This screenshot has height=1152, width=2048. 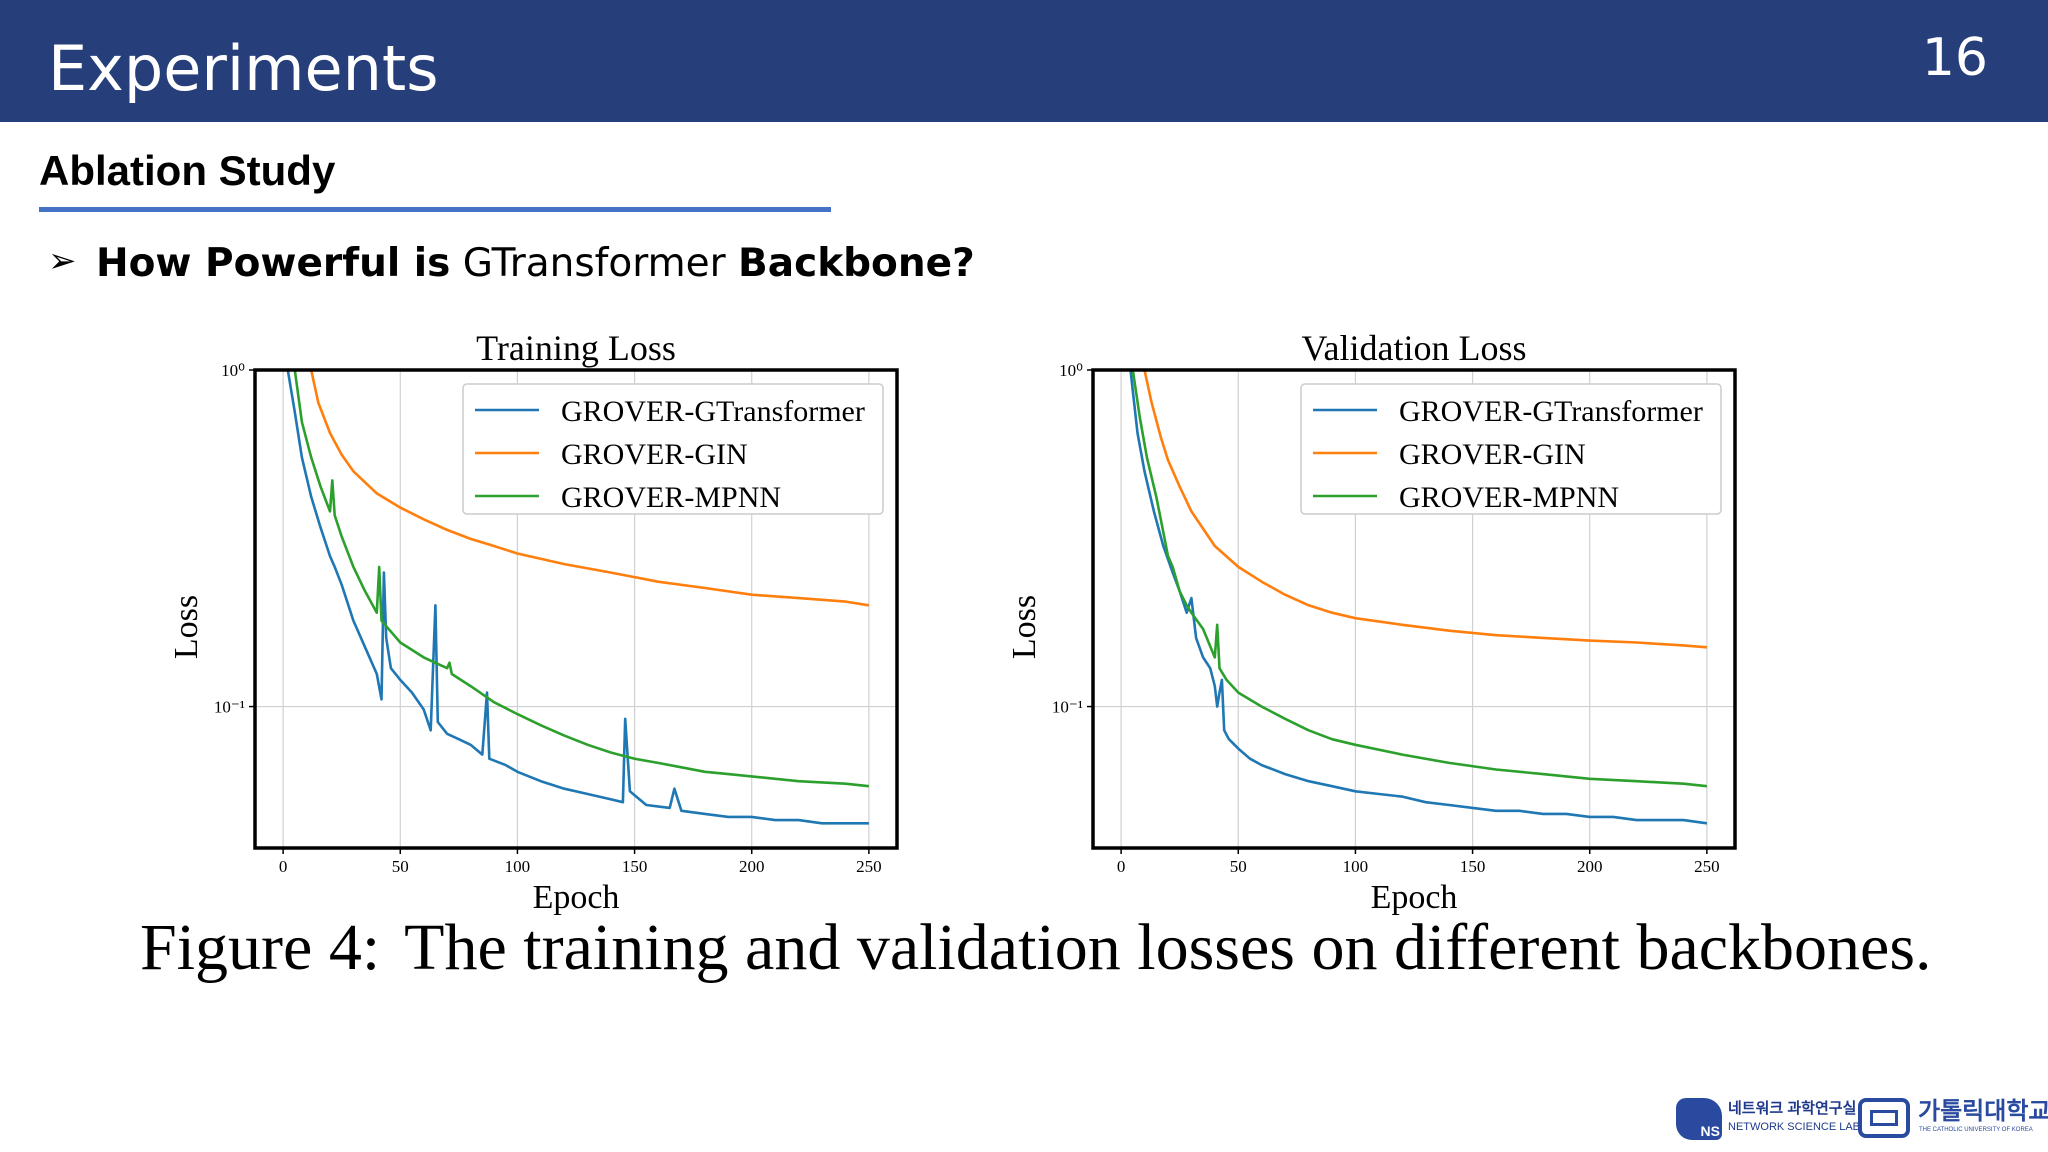 What do you see at coordinates (576, 348) in the screenshot?
I see `chart-title: Training Loss` at bounding box center [576, 348].